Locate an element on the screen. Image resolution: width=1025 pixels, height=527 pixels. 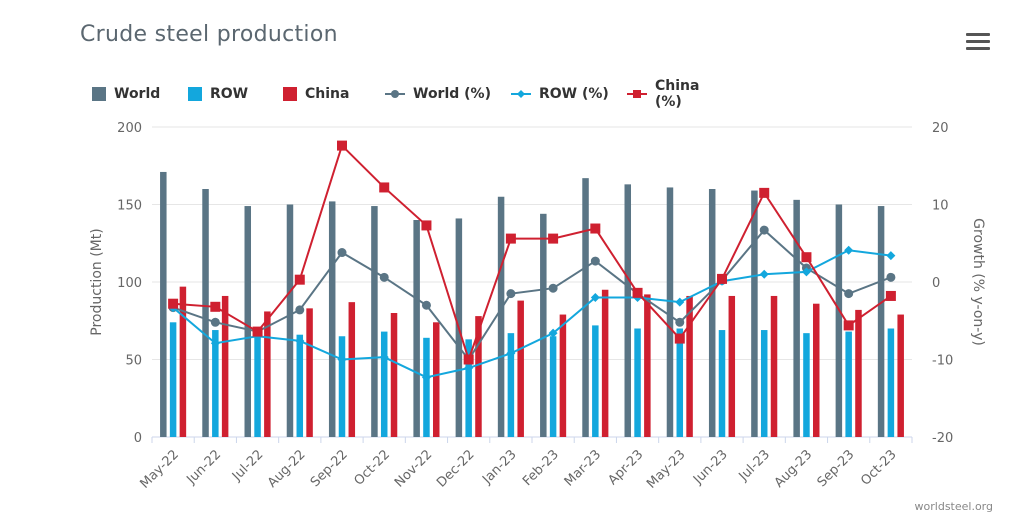
x-tick-label: Jul-23 is located at coordinates (754, 465).